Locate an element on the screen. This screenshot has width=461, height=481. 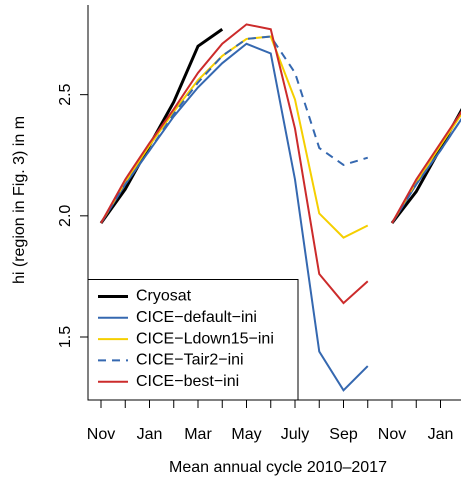
x-axis-label: Mean annual cycle 2010–2017 is located at coordinates (278, 467).